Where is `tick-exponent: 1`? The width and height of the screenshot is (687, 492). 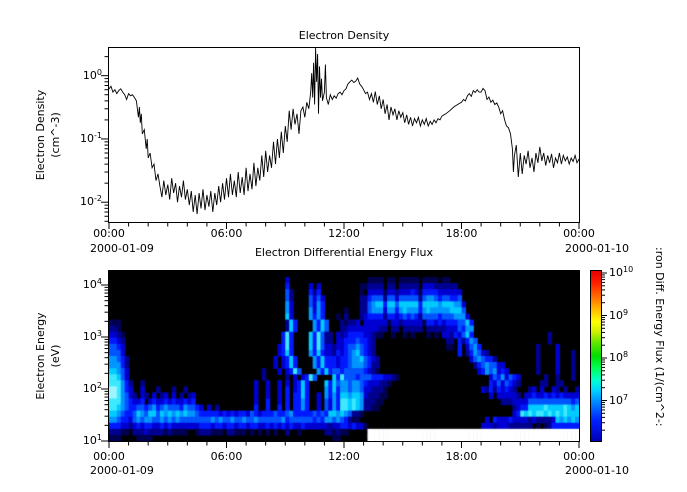 tick-exponent: 1 is located at coordinates (99, 437).